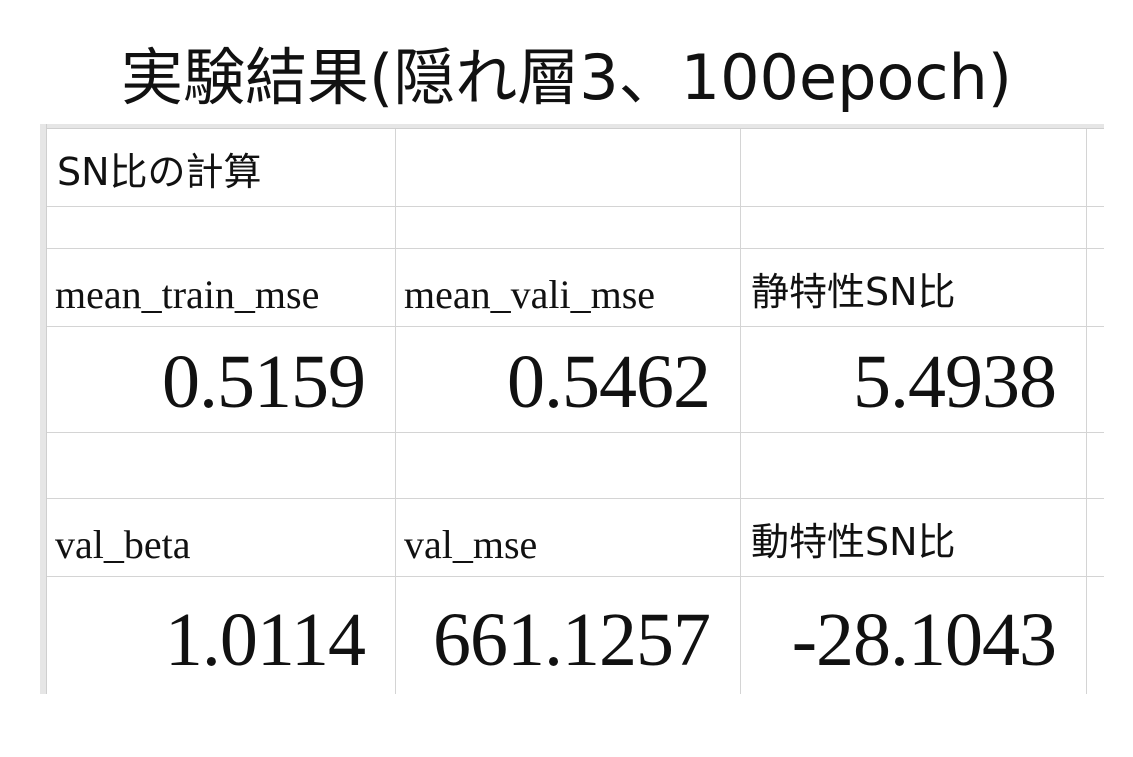 The image size is (1133, 757). I want to click on cell-value-mean-train-mse: 0.5159, so click(221, 380).